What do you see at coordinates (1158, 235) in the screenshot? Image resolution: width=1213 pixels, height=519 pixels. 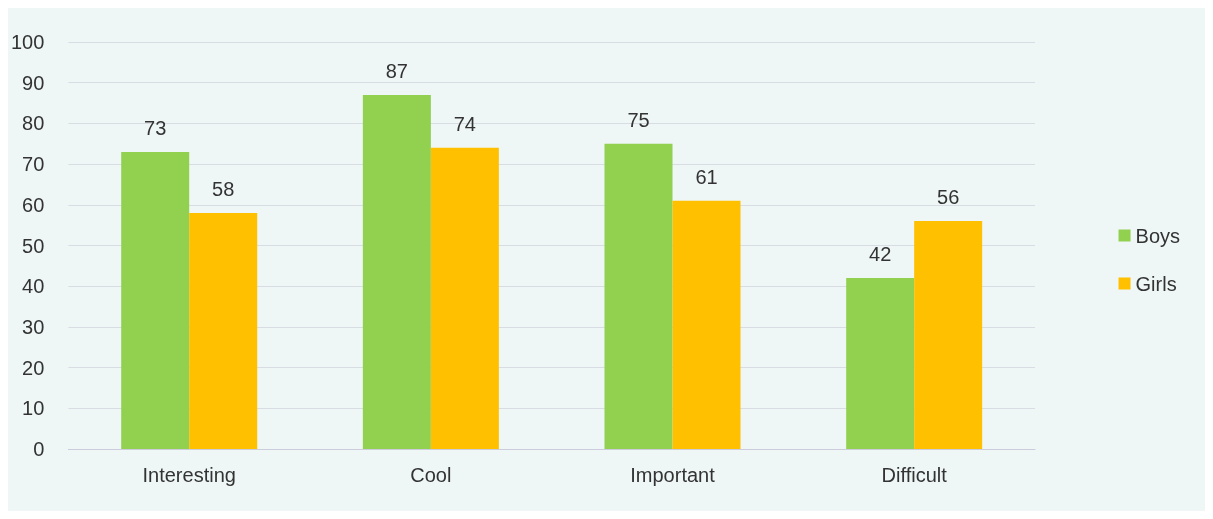 I see `legend-label: Boys` at bounding box center [1158, 235].